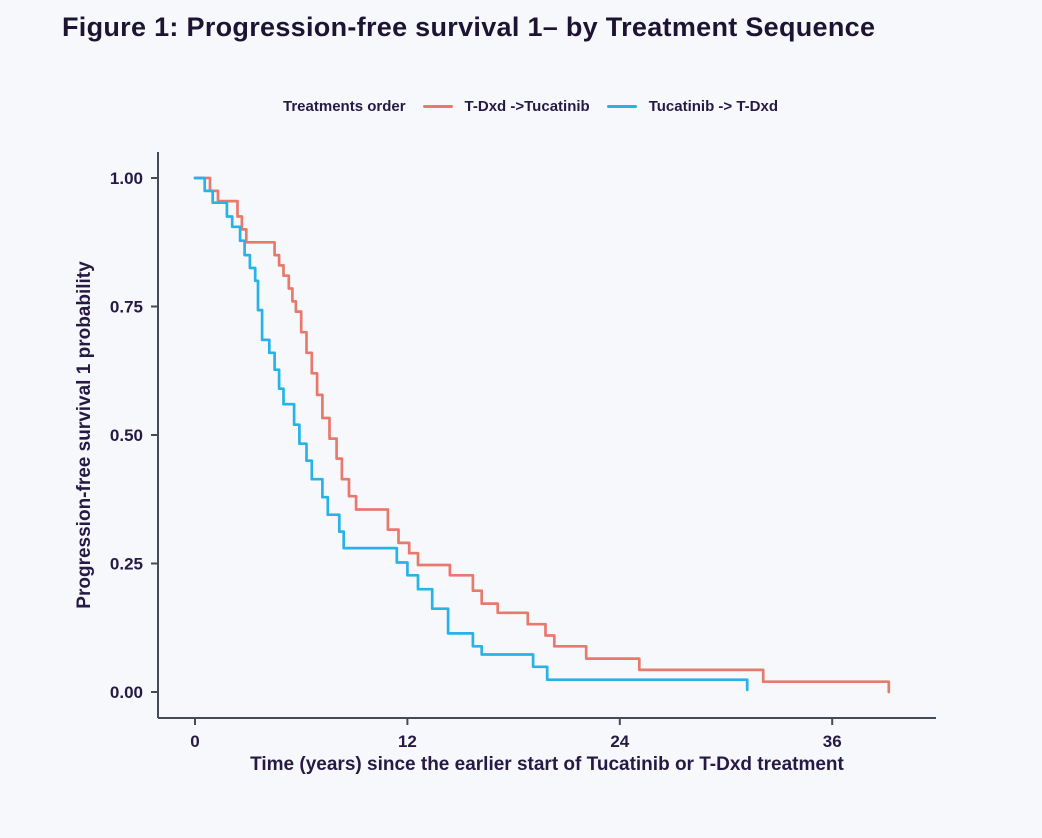 This screenshot has width=1042, height=838. What do you see at coordinates (621, 106) in the screenshot?
I see `legend-swatch-tucatinib-first-icon` at bounding box center [621, 106].